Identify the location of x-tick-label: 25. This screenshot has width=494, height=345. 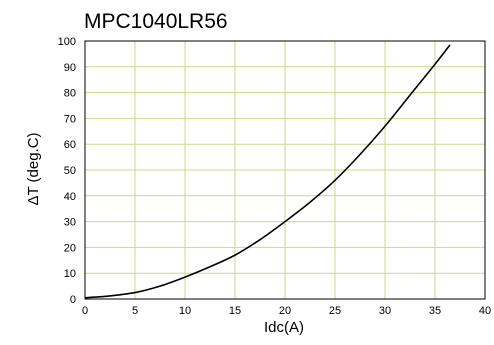
(335, 311).